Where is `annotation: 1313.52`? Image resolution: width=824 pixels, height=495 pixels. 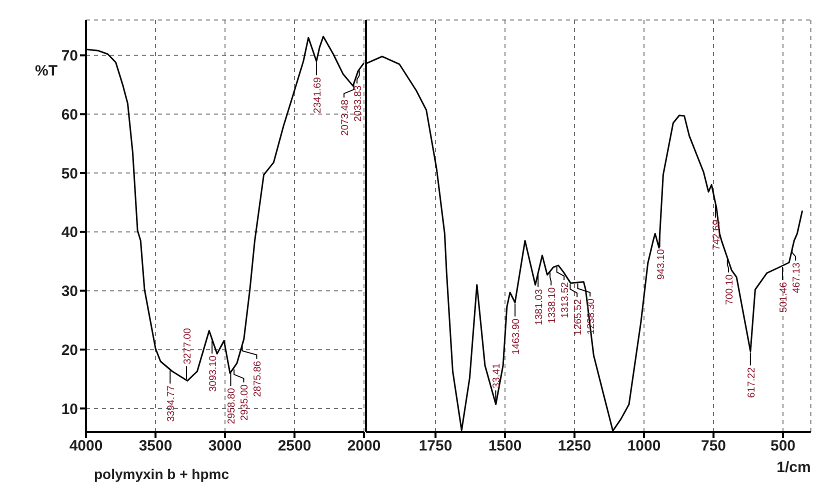 annotation: 1313.52 is located at coordinates (566, 300).